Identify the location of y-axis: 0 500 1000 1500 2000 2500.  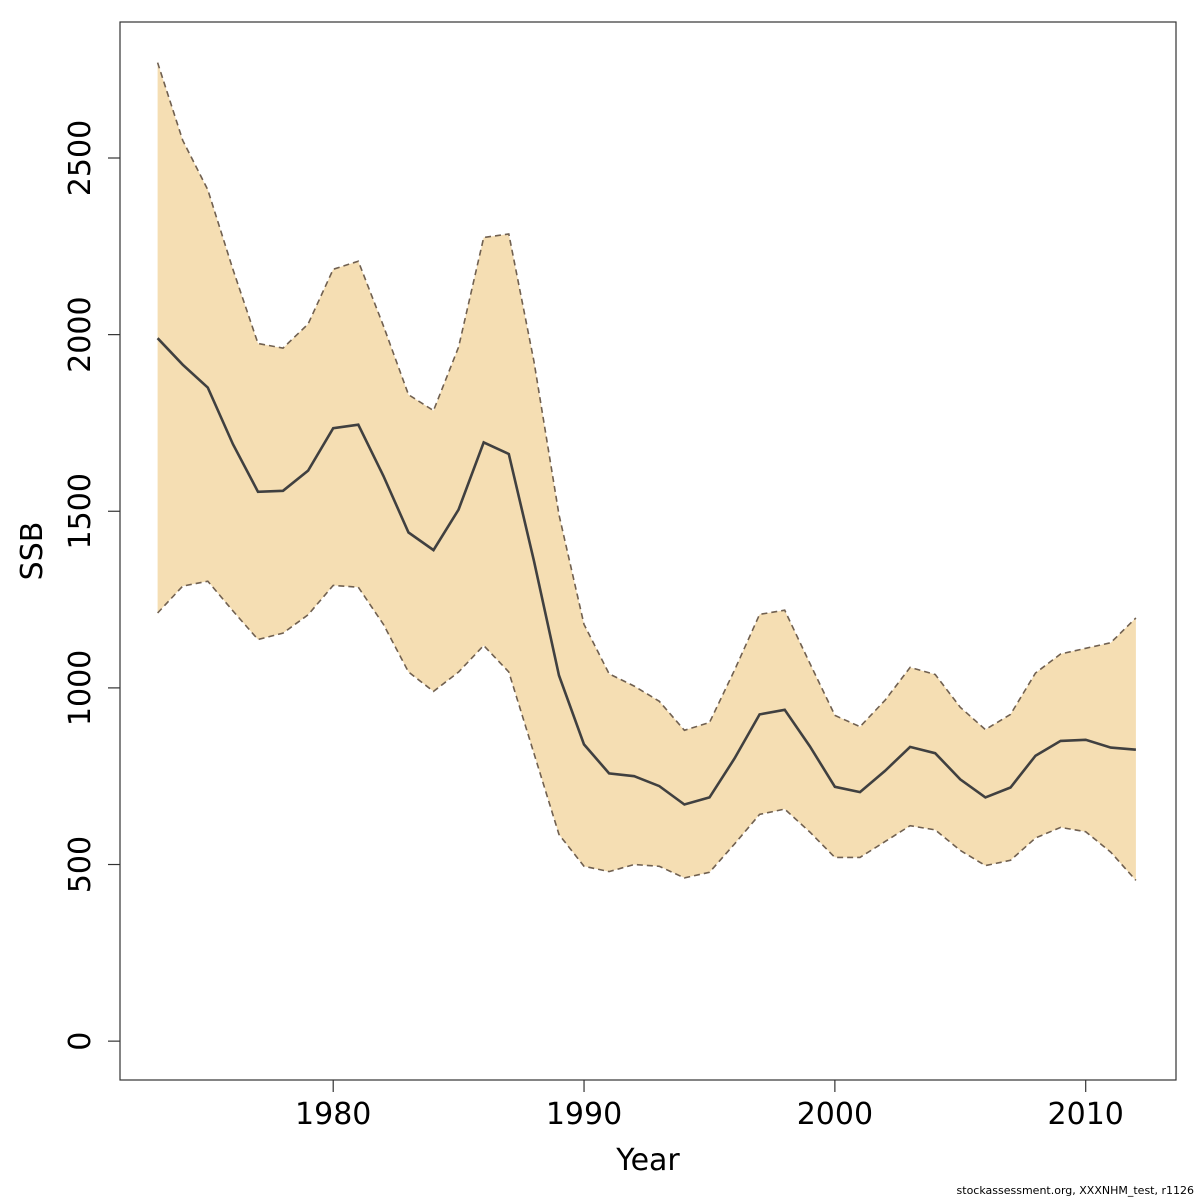
(91, 585).